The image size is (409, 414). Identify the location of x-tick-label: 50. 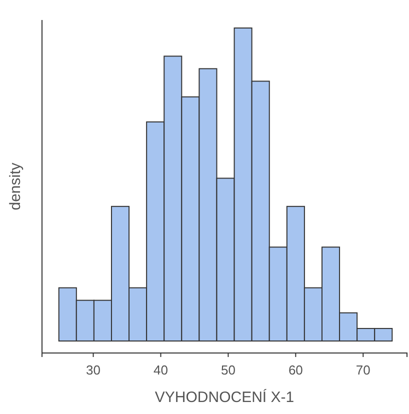
(228, 370).